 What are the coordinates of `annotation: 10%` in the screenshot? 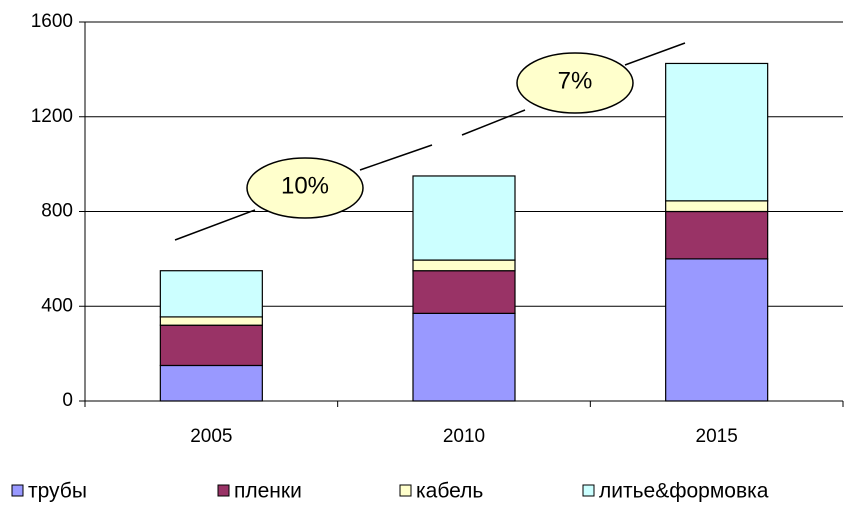 It's located at (305, 185).